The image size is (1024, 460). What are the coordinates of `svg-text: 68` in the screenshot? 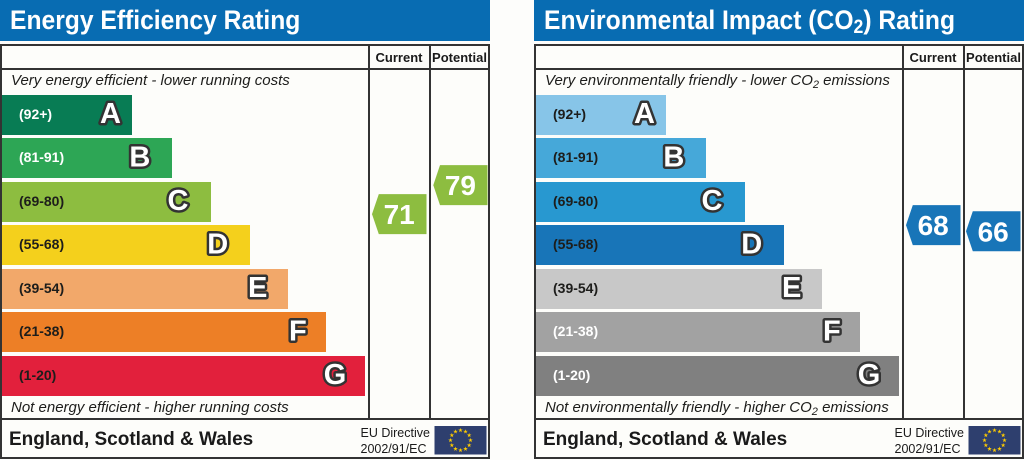 It's located at (933, 225).